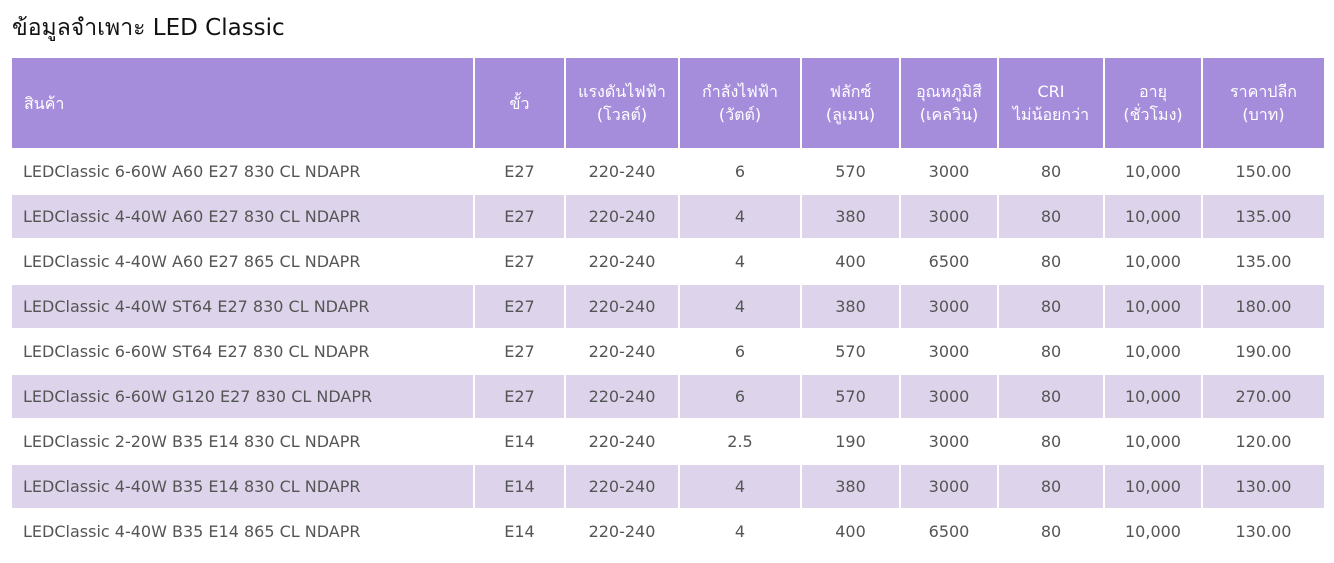 The image size is (1334, 563). I want to click on header-line: อุณหภูมิสี, so click(949, 91).